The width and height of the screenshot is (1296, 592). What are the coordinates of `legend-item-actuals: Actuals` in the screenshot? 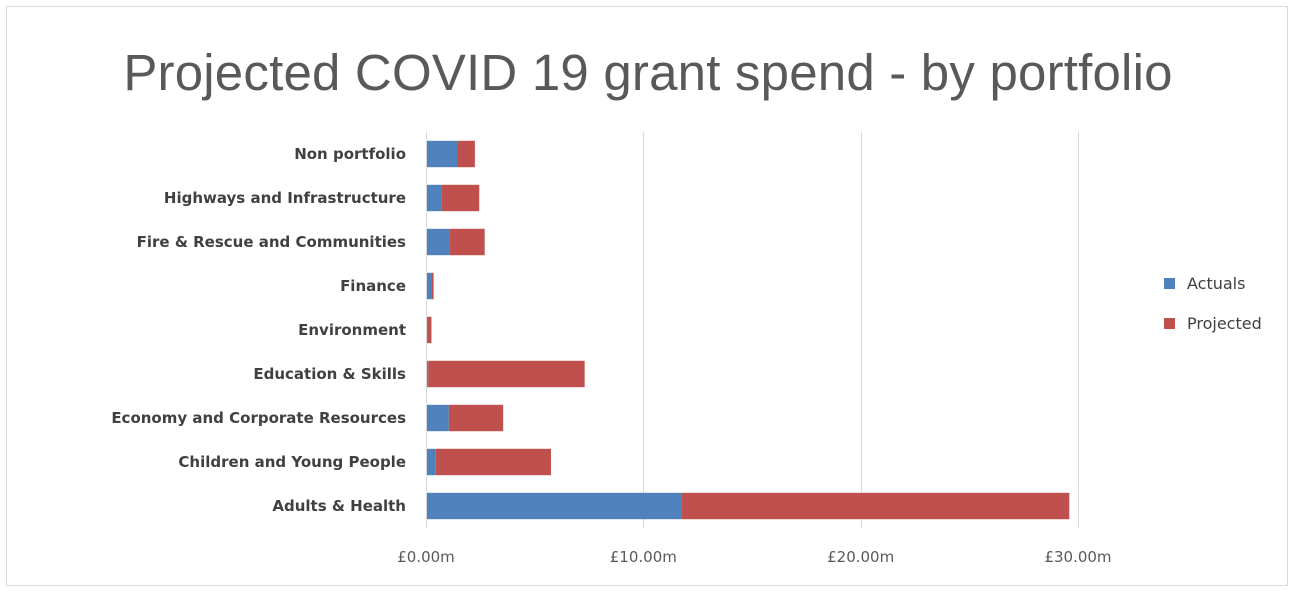 It's located at (1213, 283).